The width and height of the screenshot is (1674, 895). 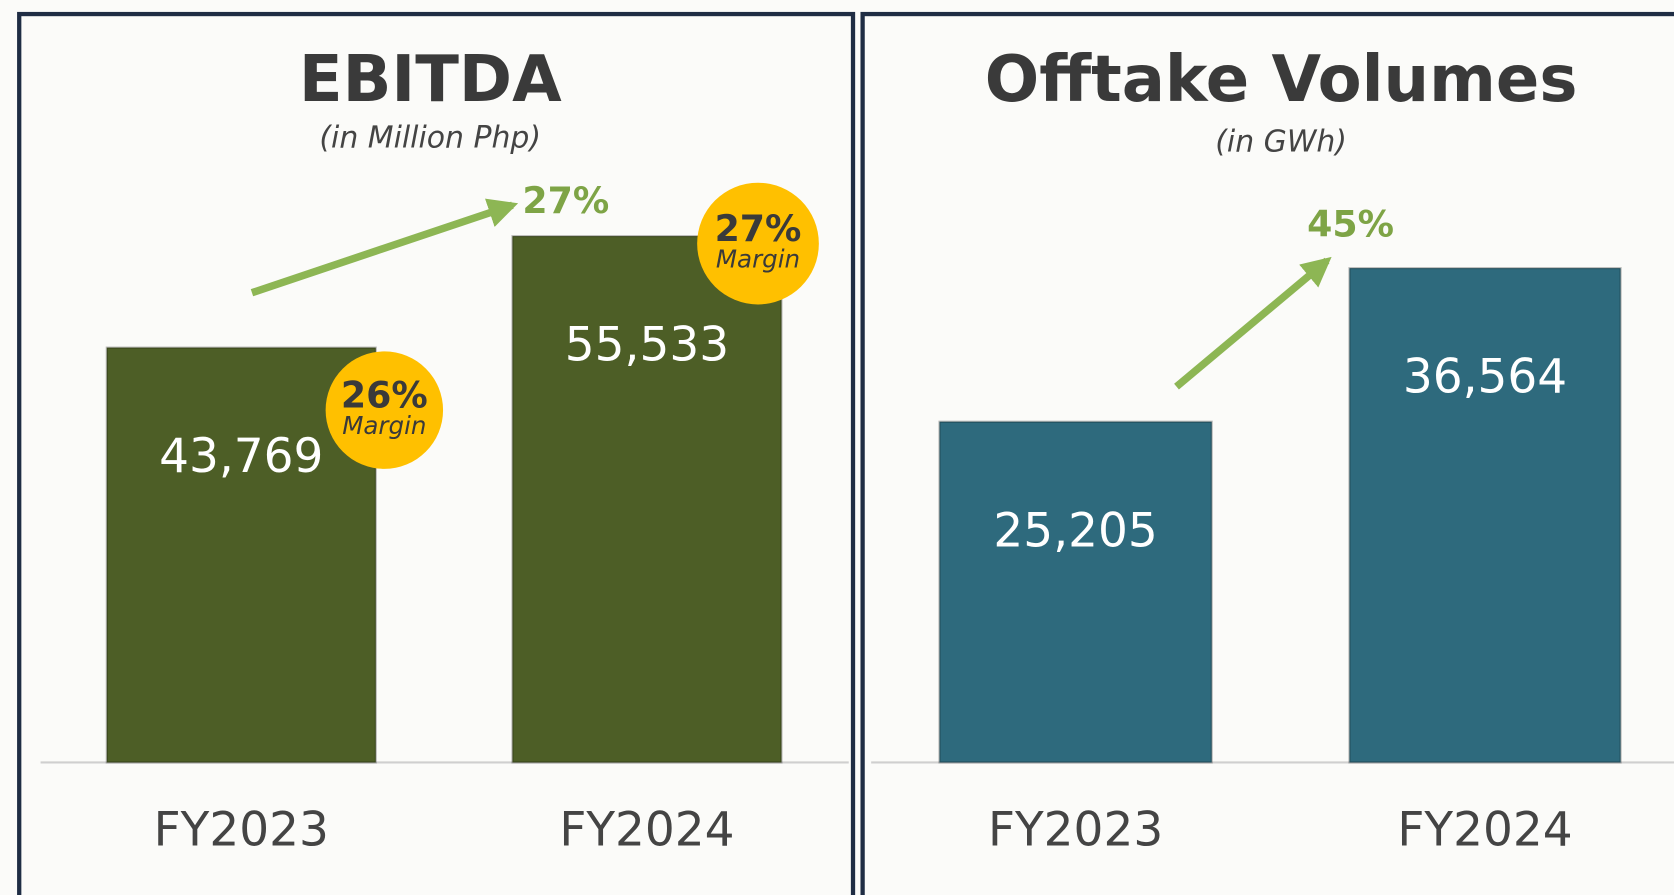 What do you see at coordinates (1281, 80) in the screenshot?
I see `chart-title: Offtake Volumes` at bounding box center [1281, 80].